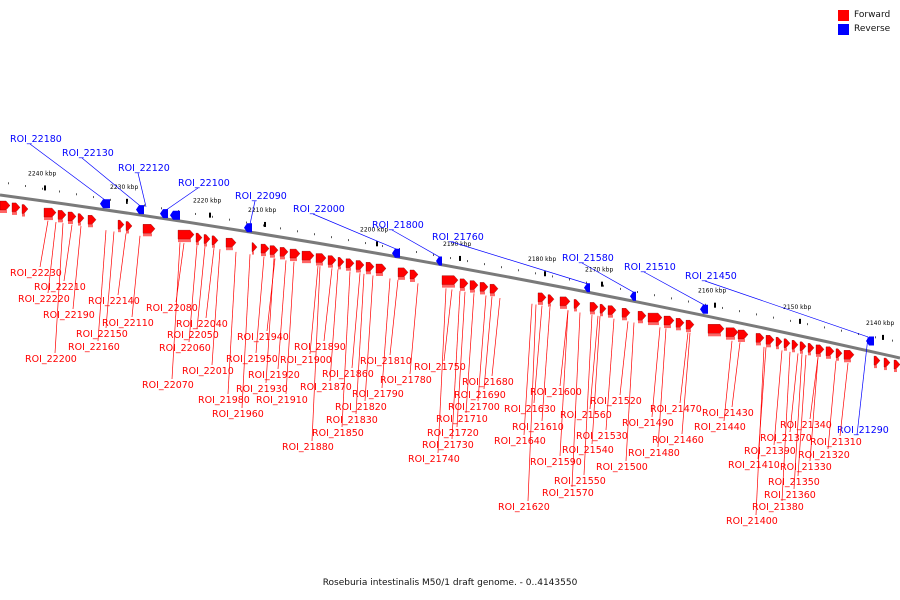 This screenshot has height=600, width=900. Describe the element at coordinates (94, 347) in the screenshot. I see `forward-gene-label: ROI_22160` at that location.